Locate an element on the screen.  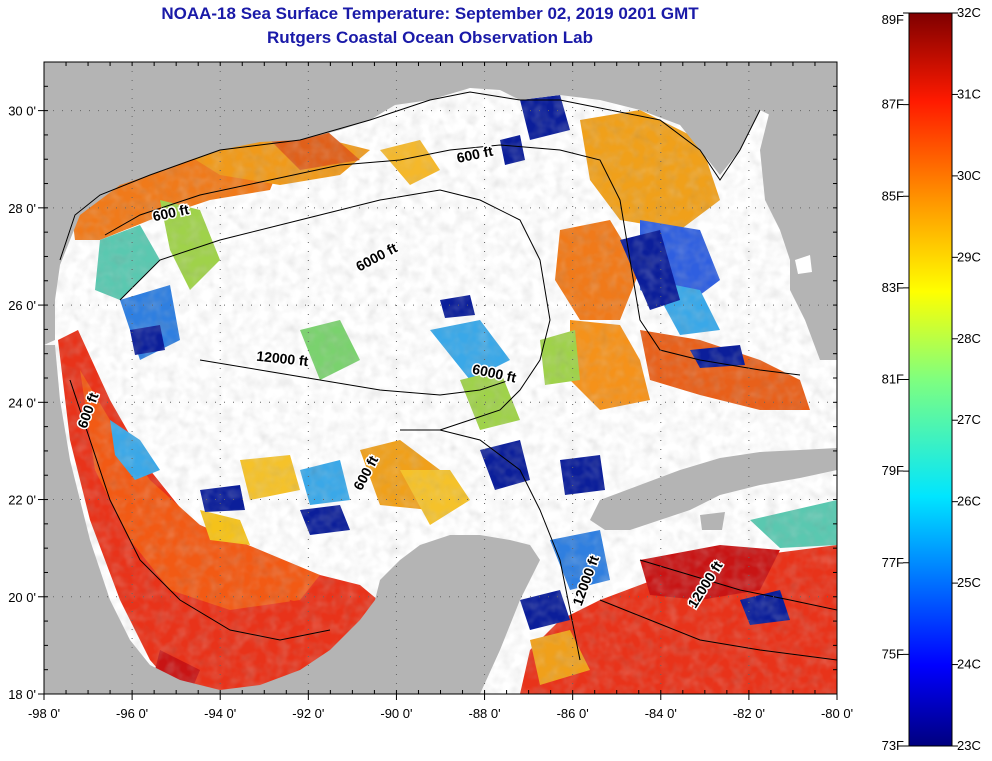
lon-tick-label: -84 0' is located at coordinates (661, 713).